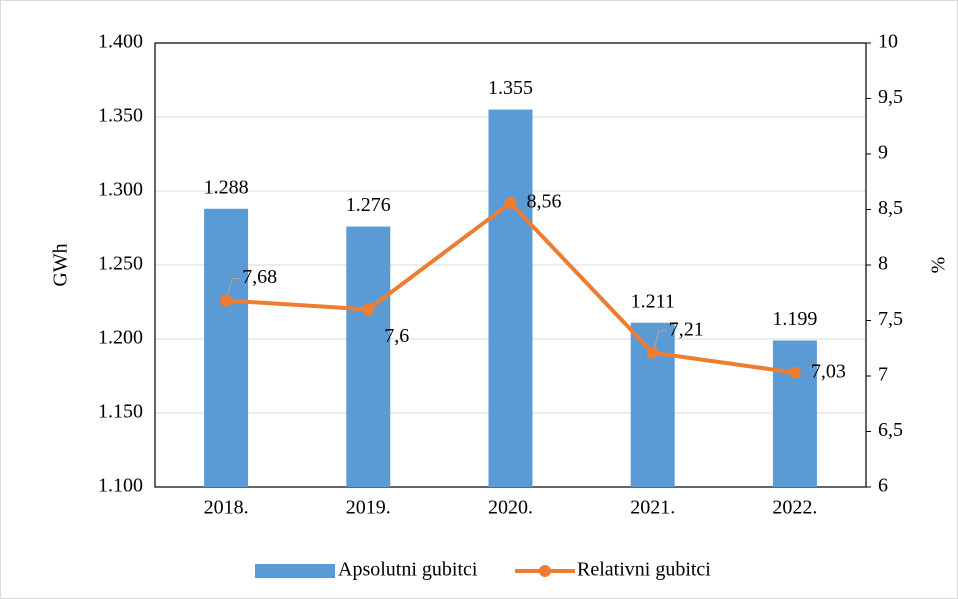  I want to click on y-axis-title: GWh, so click(61, 264).